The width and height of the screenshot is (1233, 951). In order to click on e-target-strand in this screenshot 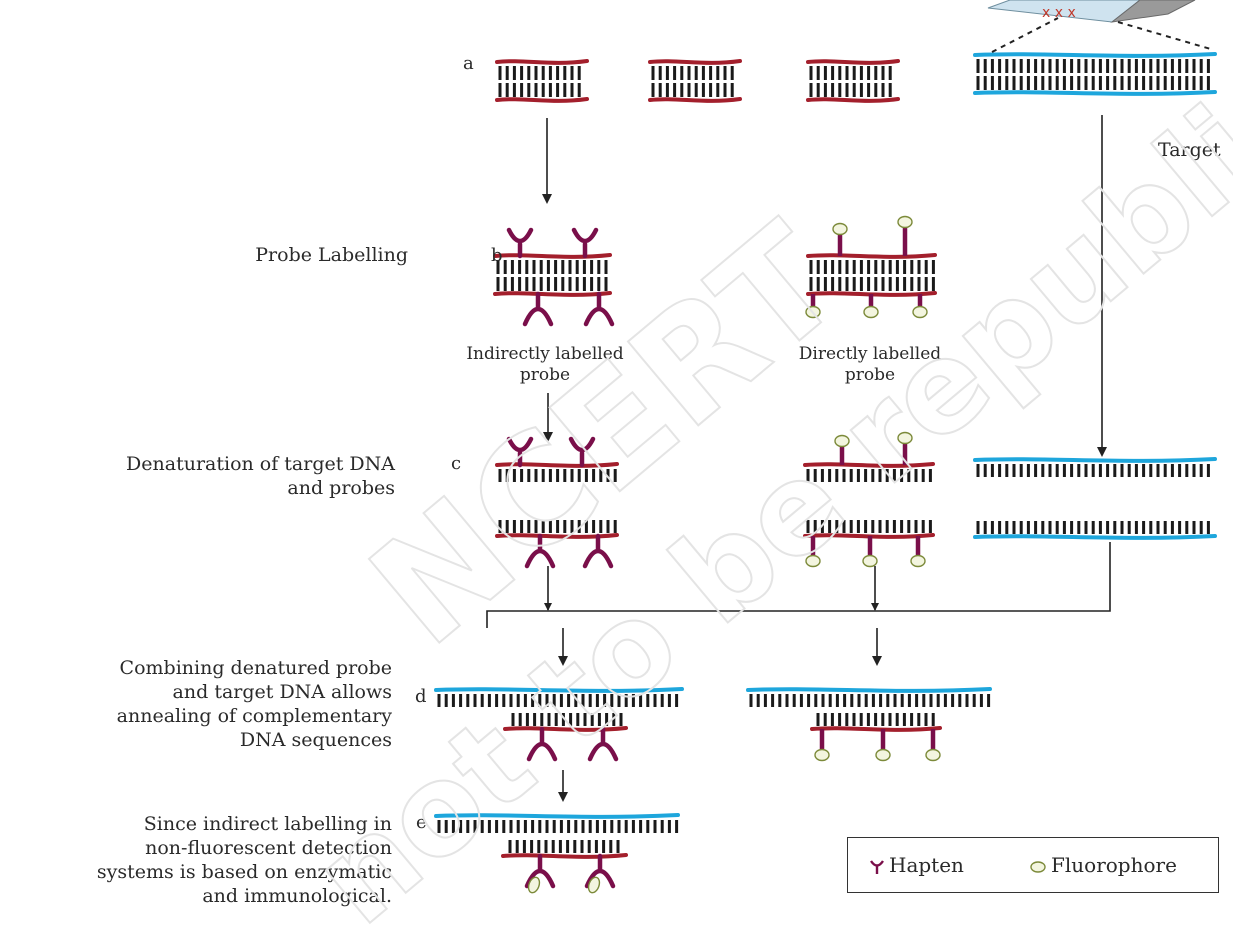, I will do `click(557, 816)`.